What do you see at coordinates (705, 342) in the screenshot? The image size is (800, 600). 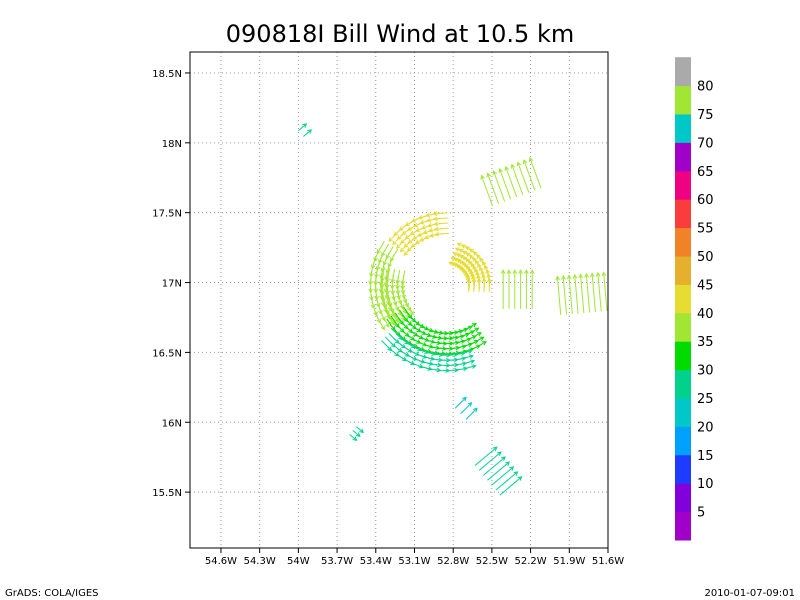 I see `colorbar-label: 35` at bounding box center [705, 342].